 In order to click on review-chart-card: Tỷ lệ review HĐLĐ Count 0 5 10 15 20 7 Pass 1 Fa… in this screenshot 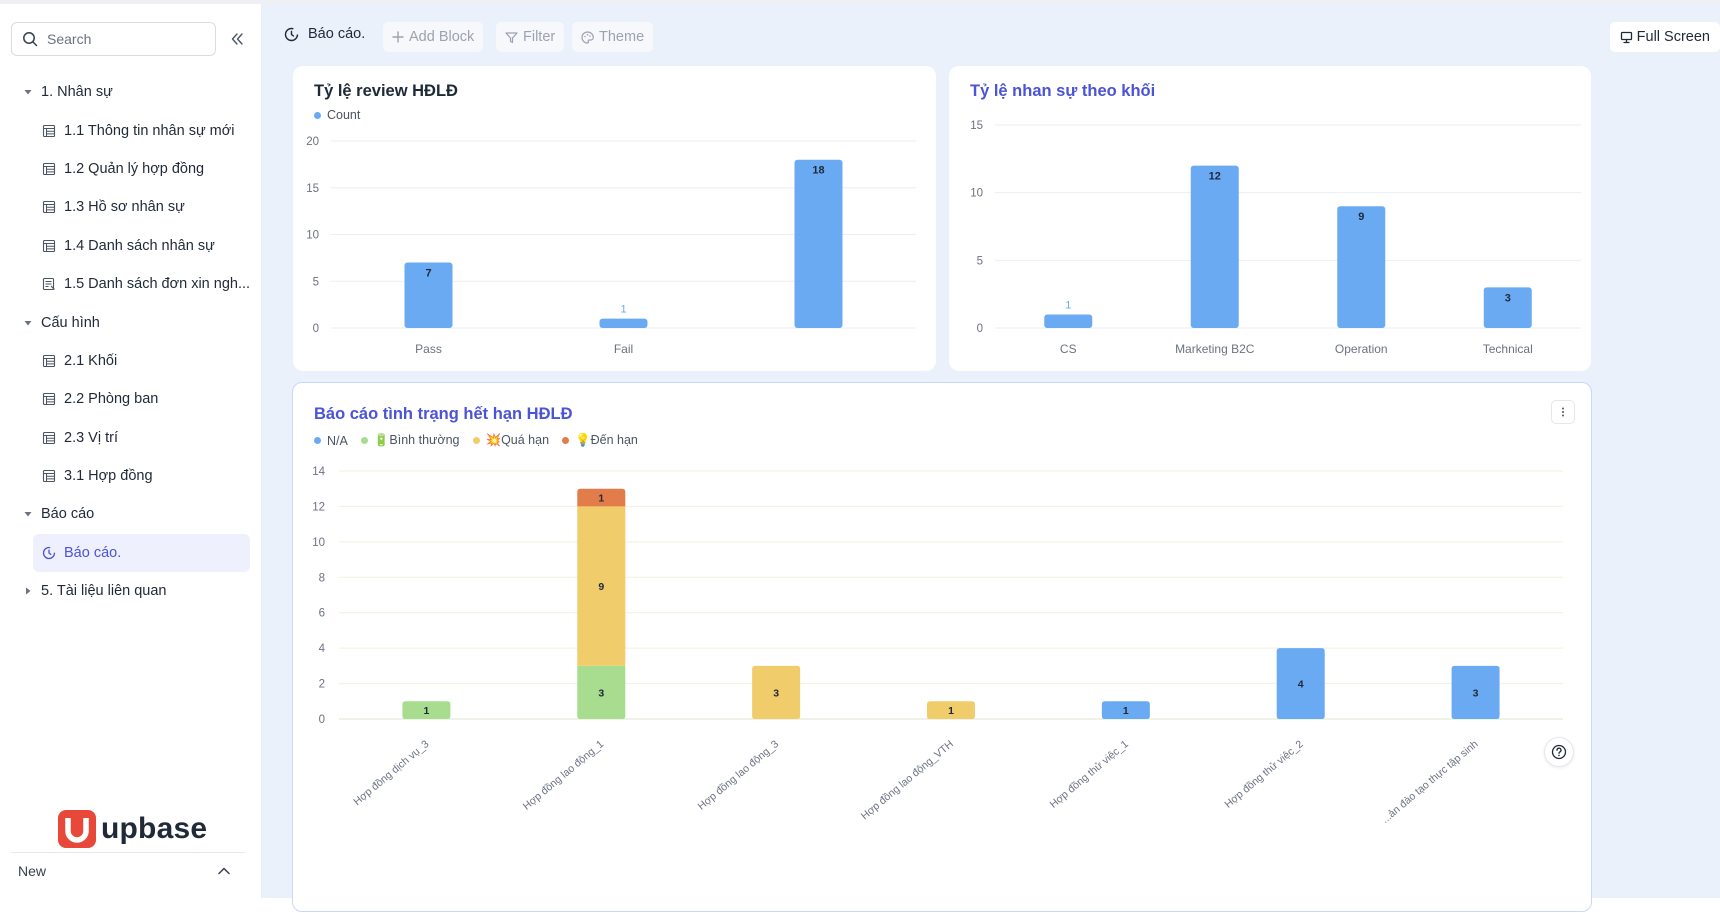, I will do `click(614, 218)`.